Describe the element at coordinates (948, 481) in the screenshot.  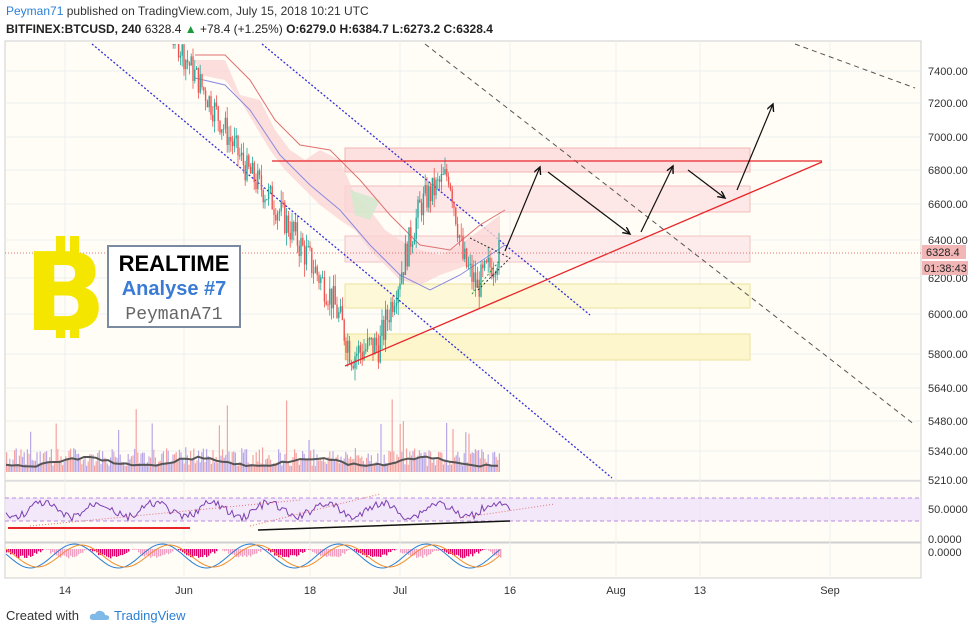
I see `price-tick-label: 5210.00` at that location.